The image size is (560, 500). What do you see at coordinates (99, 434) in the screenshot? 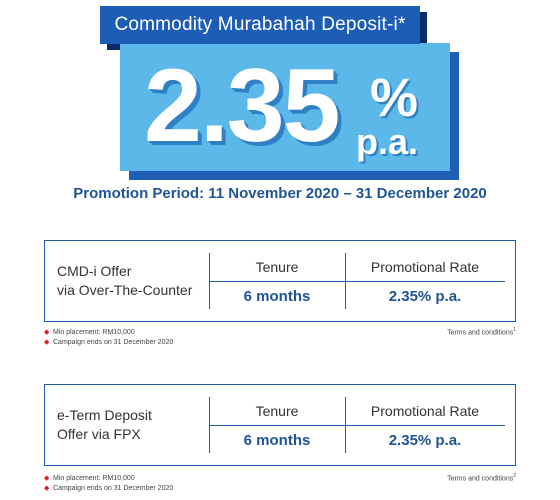
I see `offer-channel-line2: Offer via FPX` at bounding box center [99, 434].